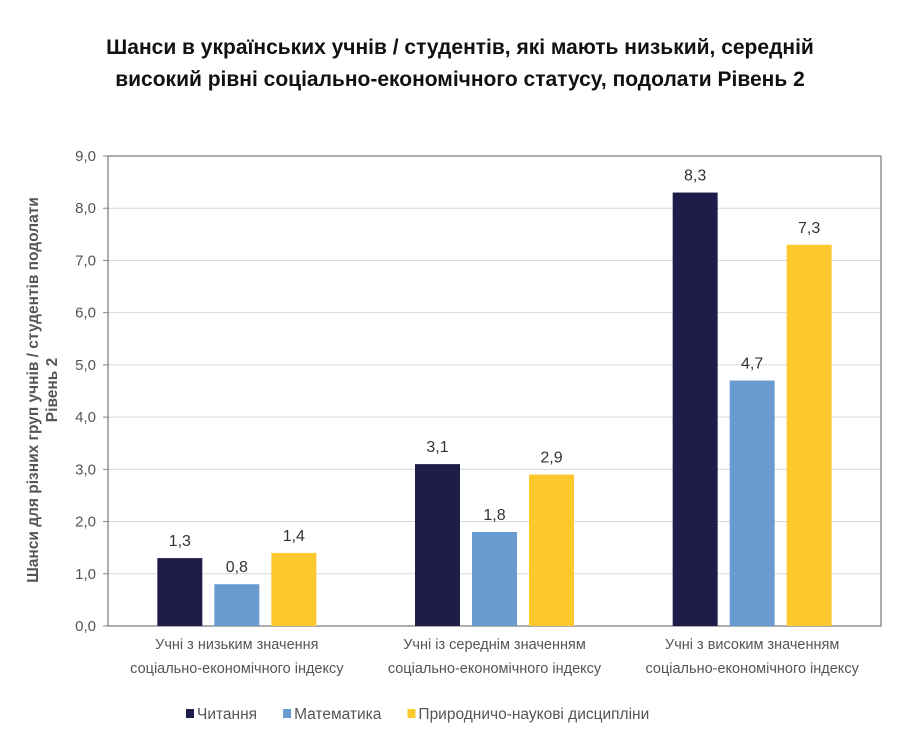 The image size is (900, 746). I want to click on y-tick-label: 1,0, so click(85, 574).